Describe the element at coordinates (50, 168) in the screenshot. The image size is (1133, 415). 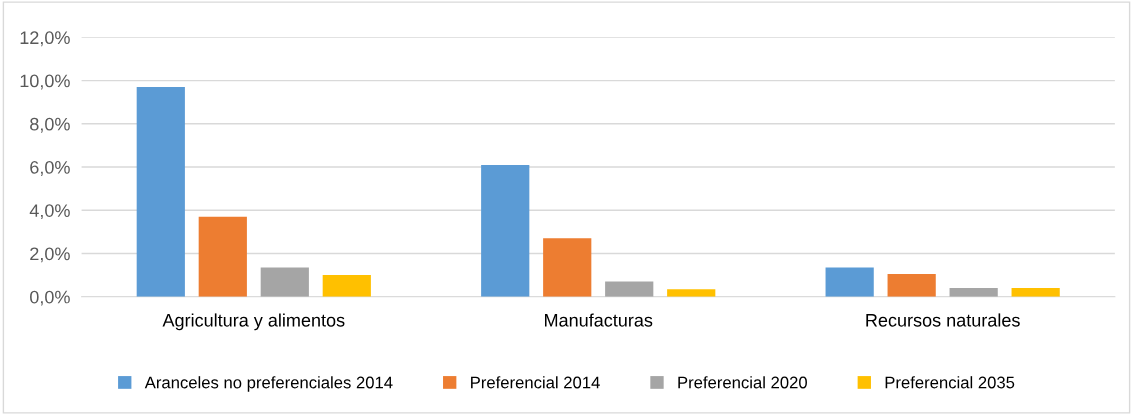
I see `y-tick-label: 6,0%` at that location.